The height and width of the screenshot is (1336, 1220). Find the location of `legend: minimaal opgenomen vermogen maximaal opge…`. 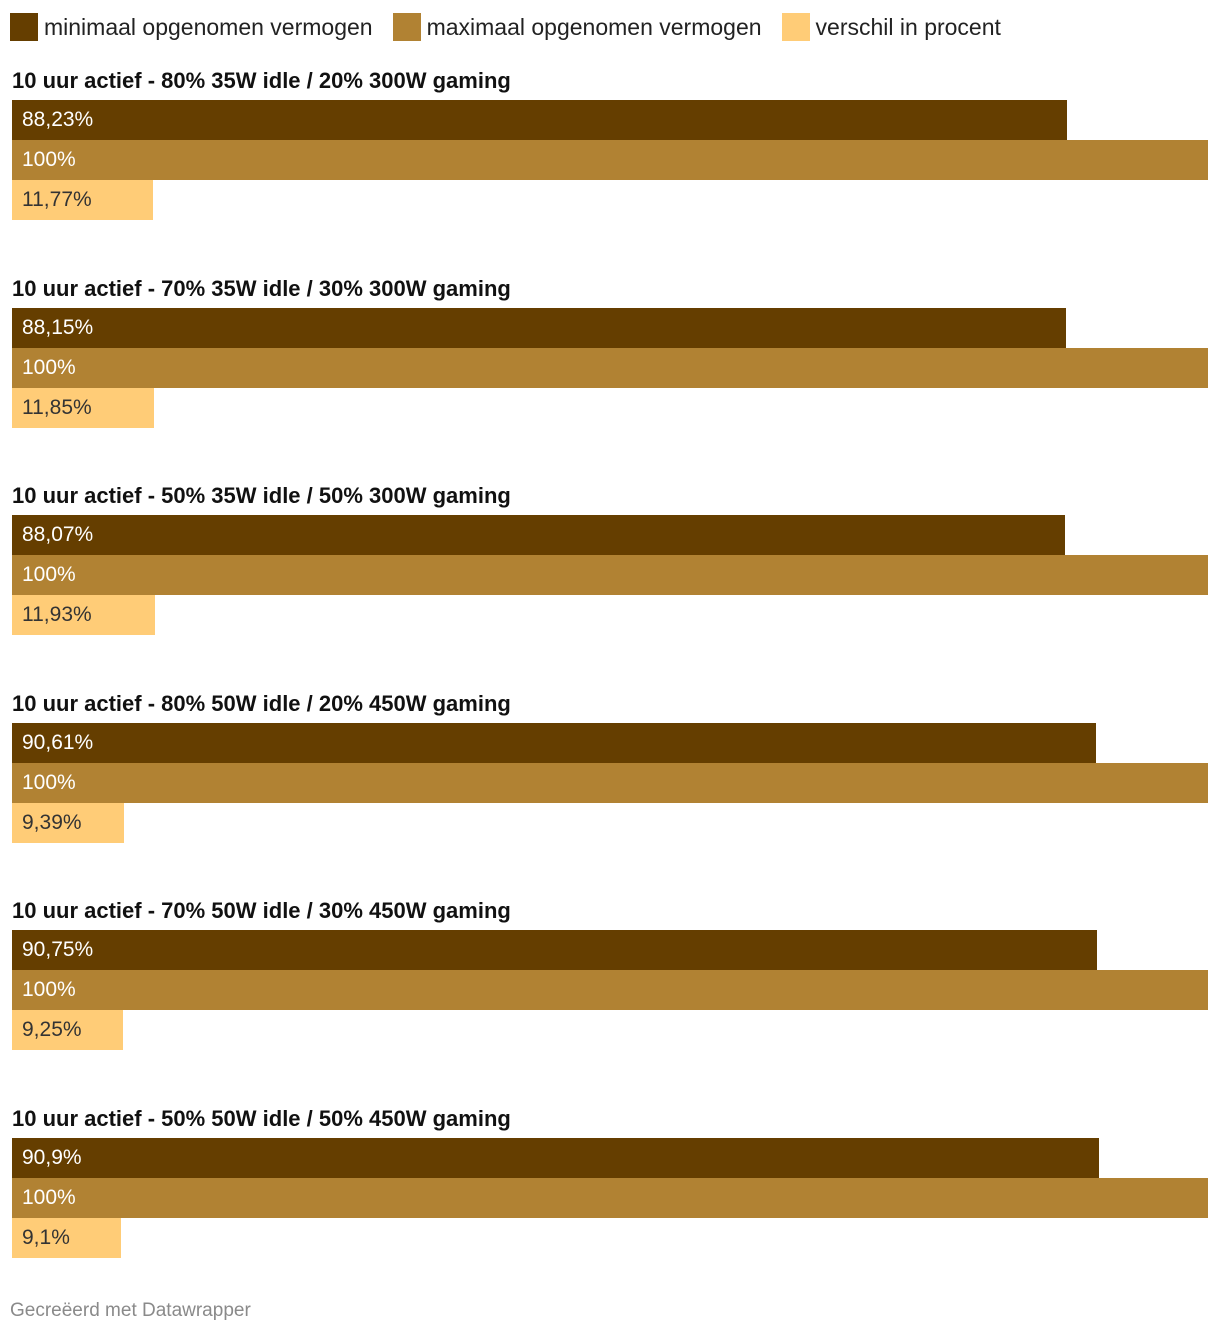

legend: minimaal opgenomen vermogen maximaal opge… is located at coordinates (515, 27).